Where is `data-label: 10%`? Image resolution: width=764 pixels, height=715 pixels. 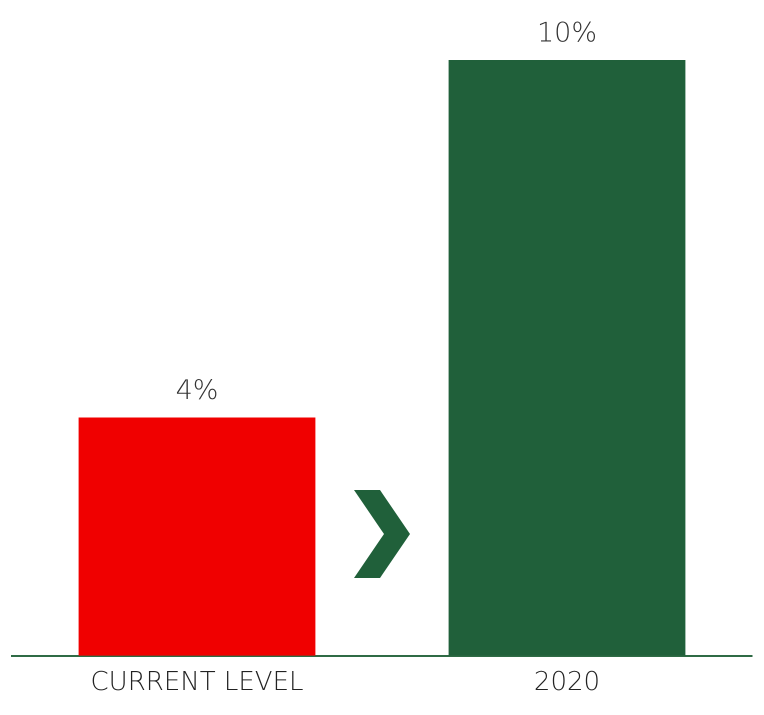
data-label: 10% is located at coordinates (567, 33).